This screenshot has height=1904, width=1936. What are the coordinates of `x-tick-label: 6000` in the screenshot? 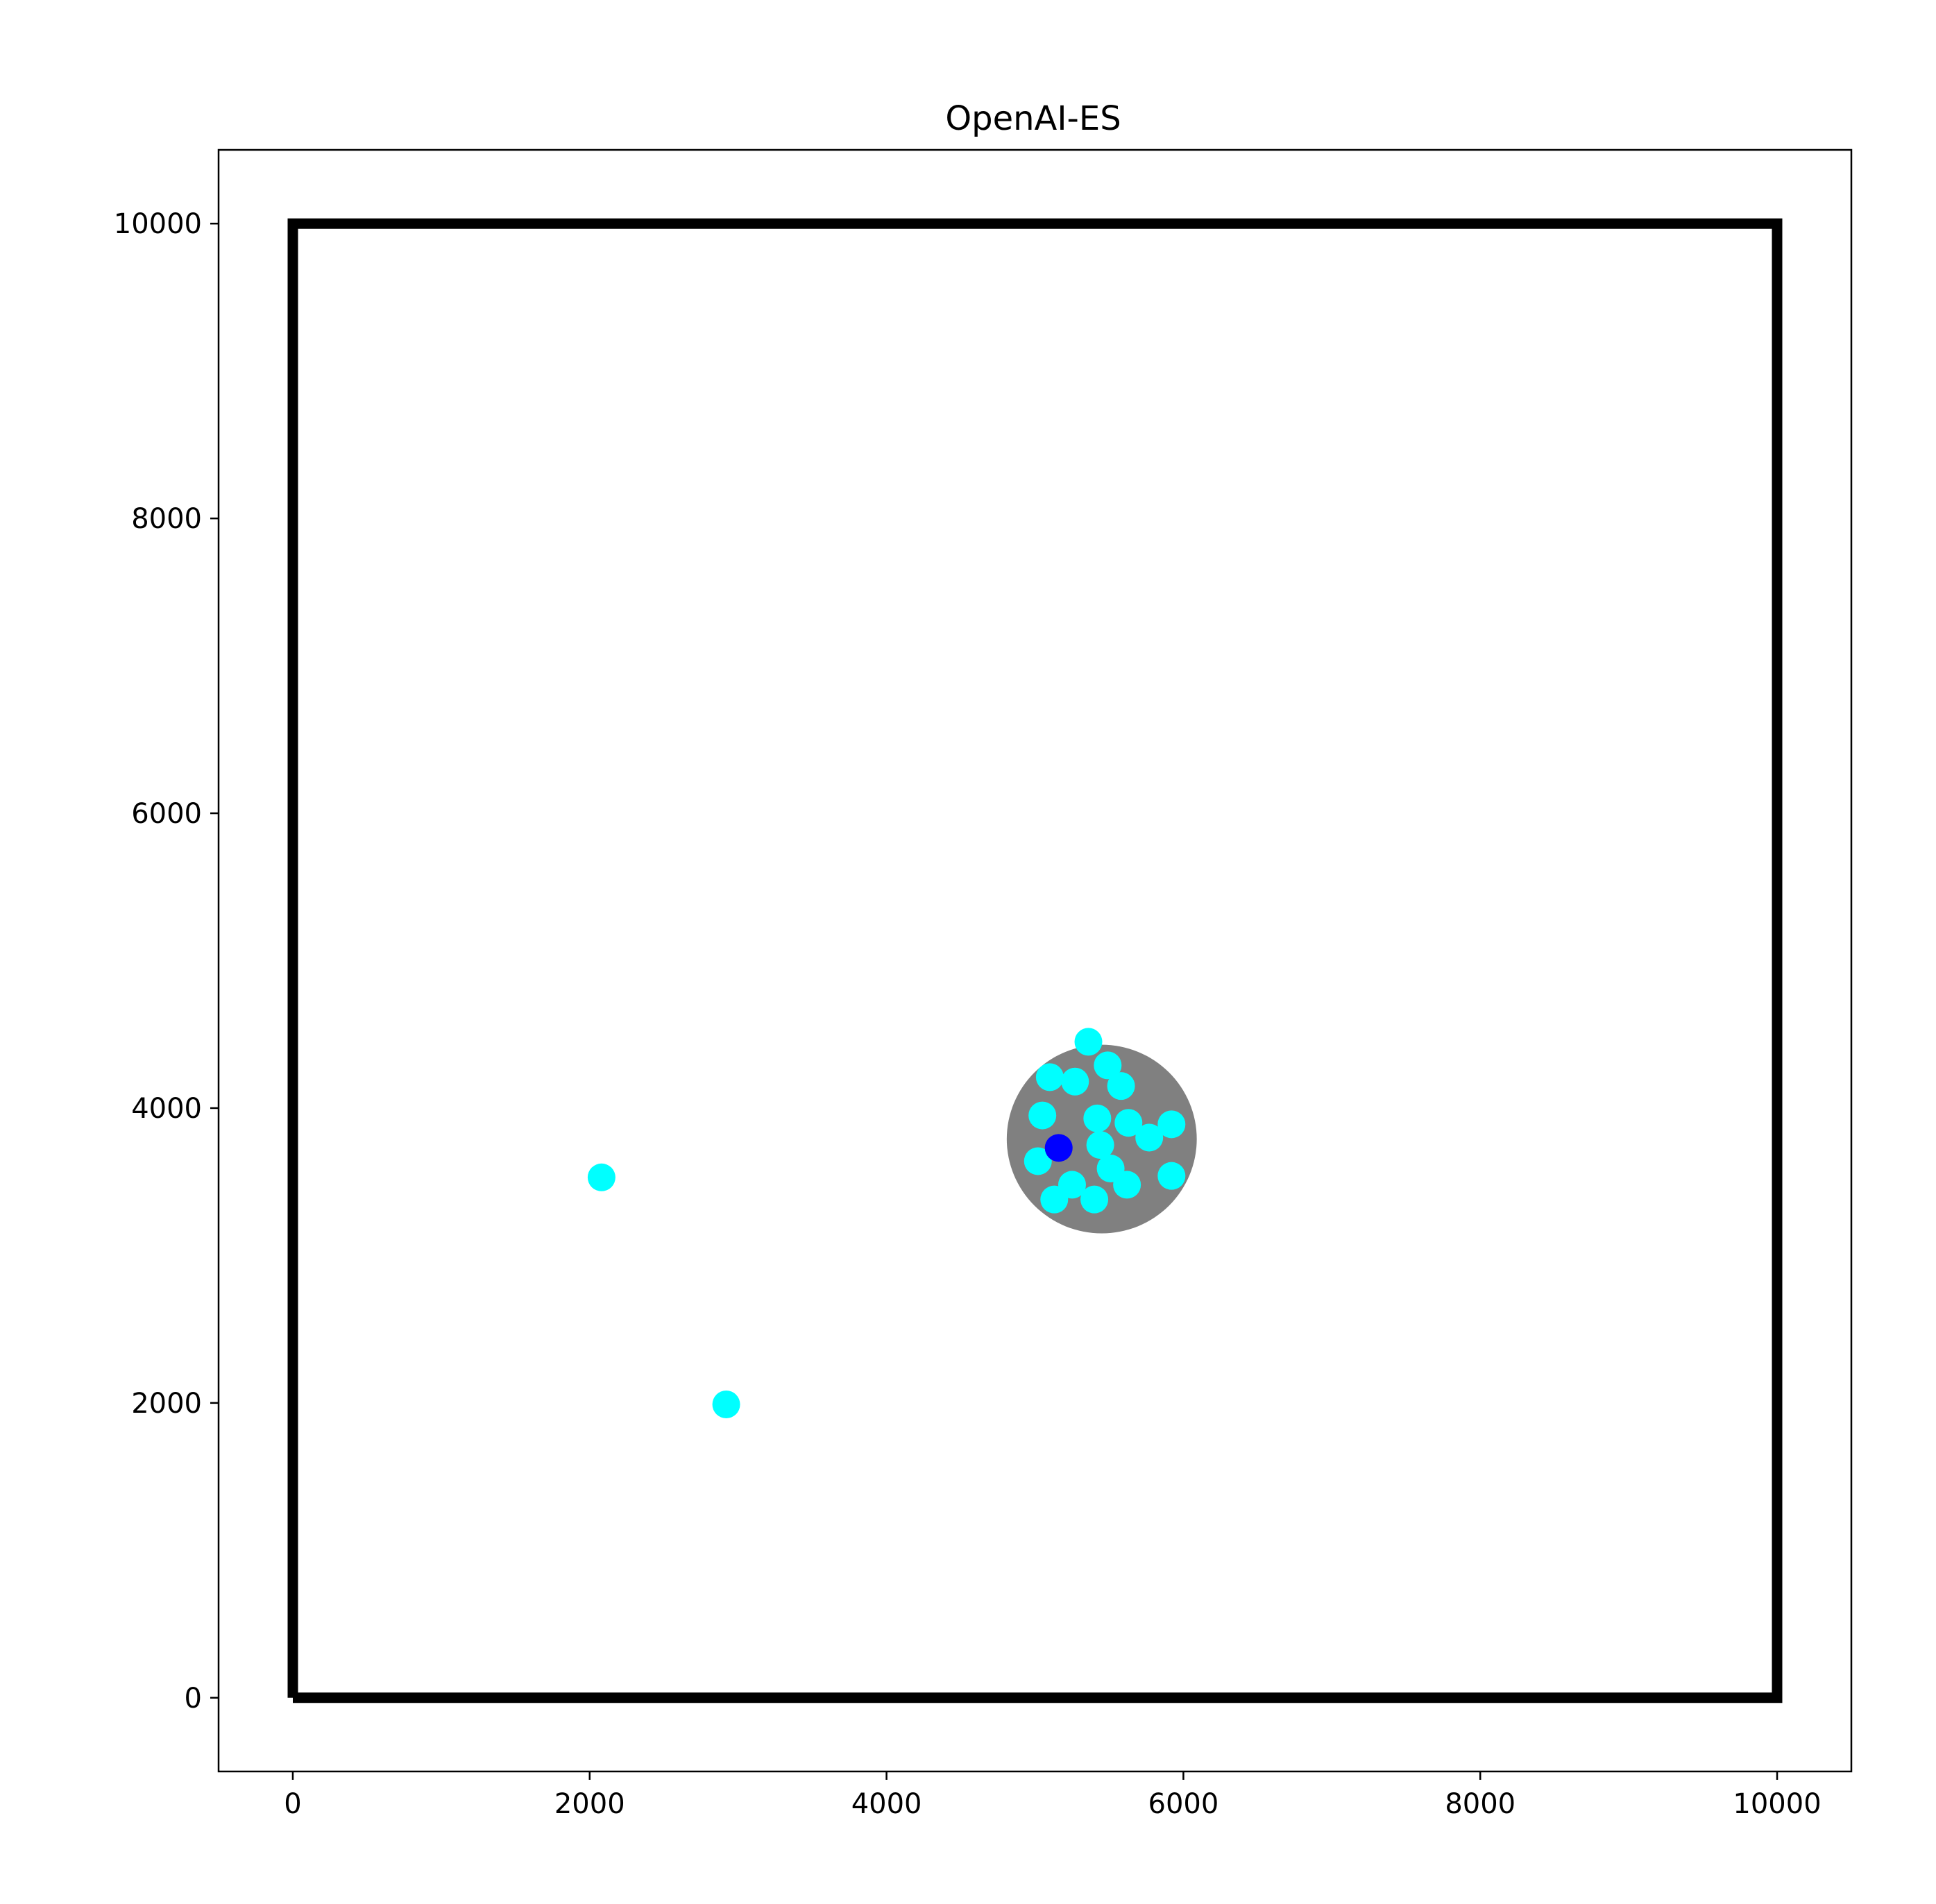 It's located at (1183, 1804).